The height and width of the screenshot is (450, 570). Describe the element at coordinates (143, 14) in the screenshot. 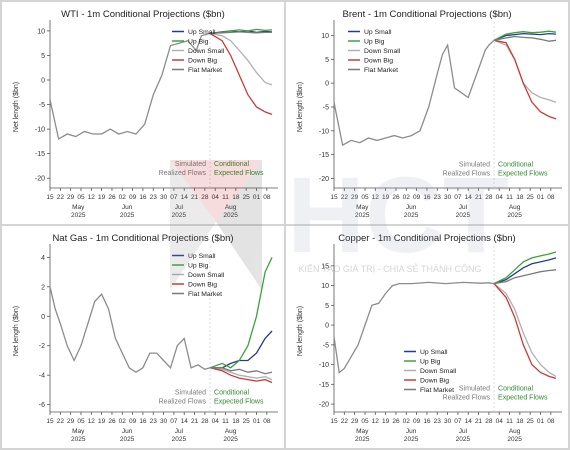

I see `chart-title: WTI - 1m Conditional Projections ($bn)` at that location.